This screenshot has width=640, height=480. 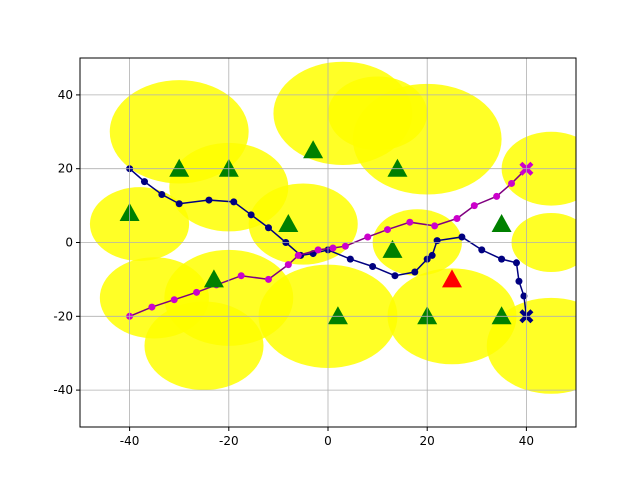 I want to click on y-tick-label: 20, so click(x=65, y=169).